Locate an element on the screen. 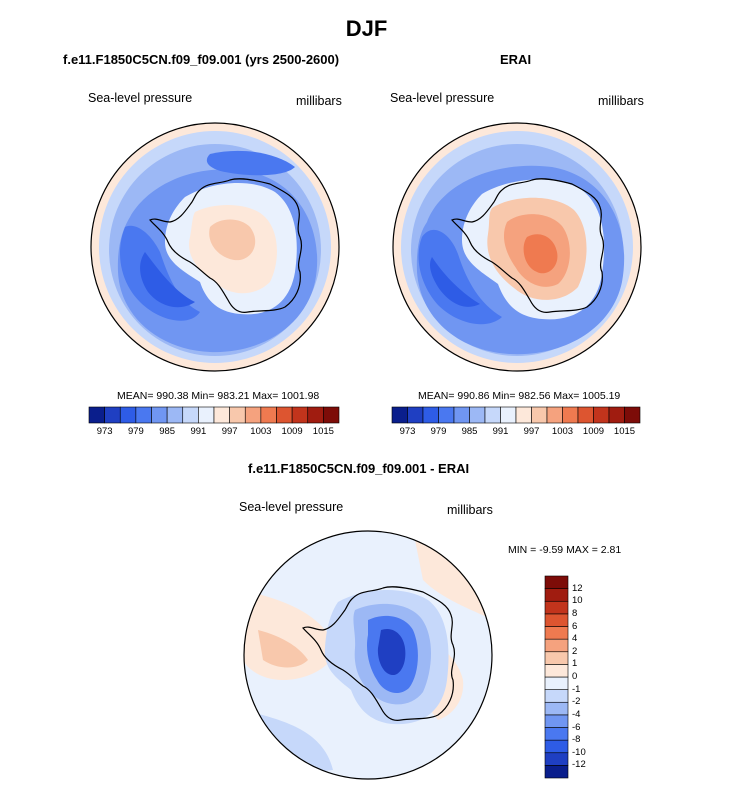 This screenshot has width=733, height=788. colorbar-2-tick-label: 979 is located at coordinates (438, 431).